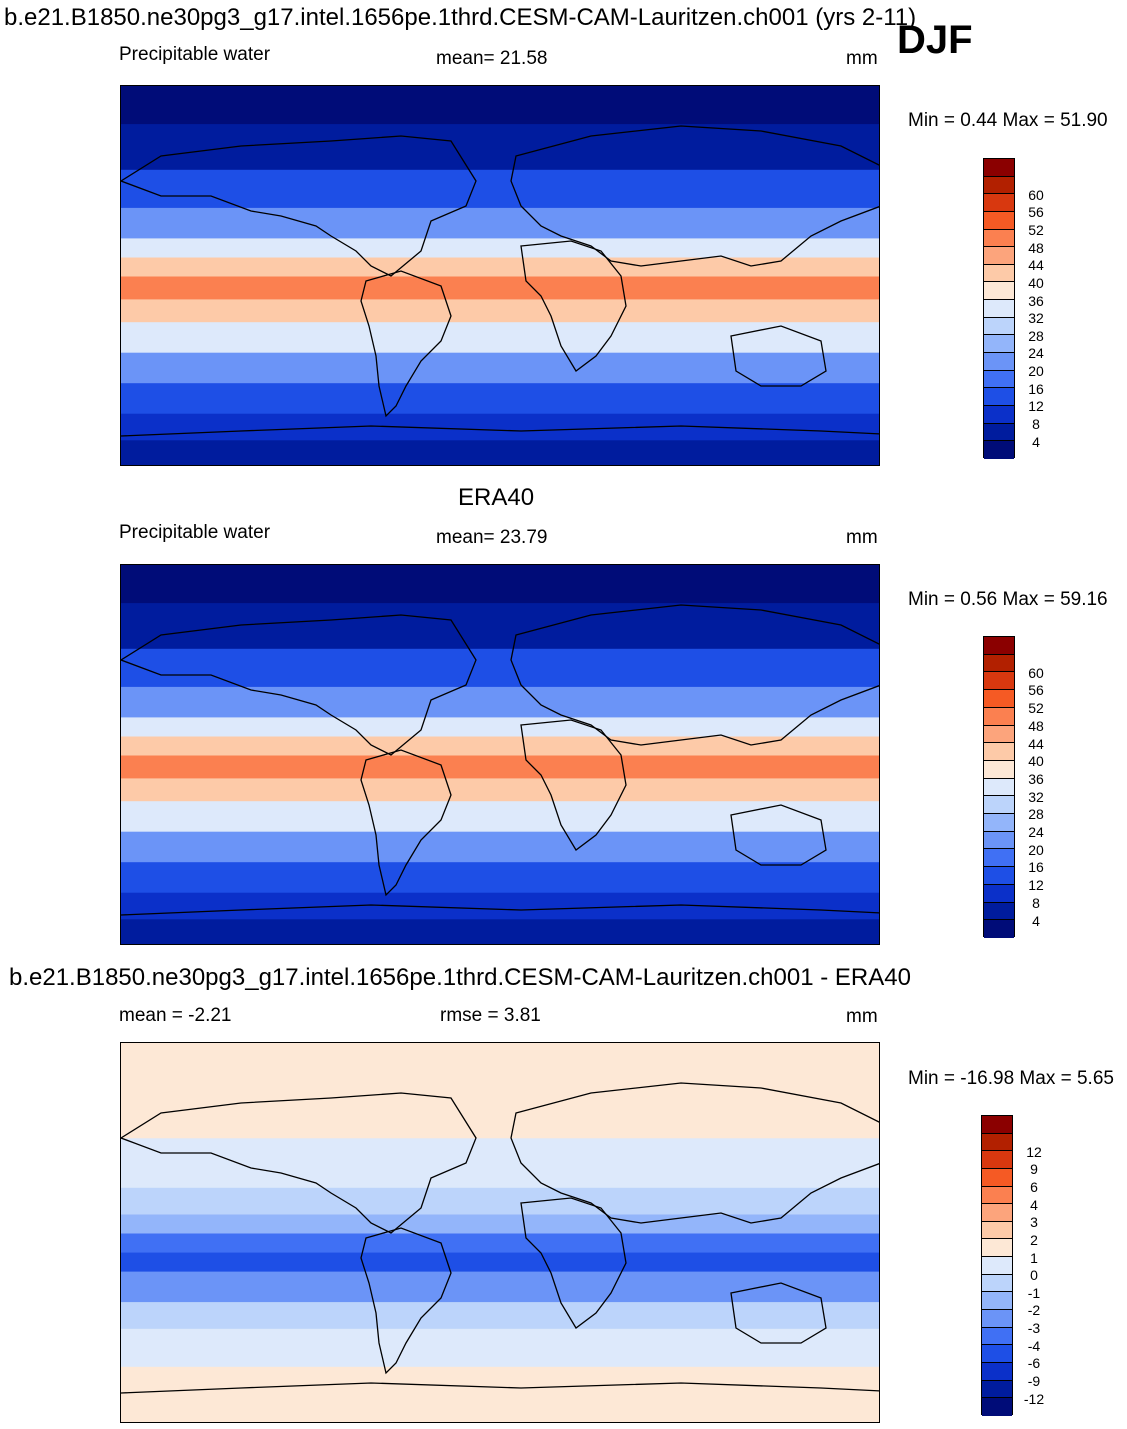 Image resolution: width=1127 pixels, height=1429 pixels. Describe the element at coordinates (1034, 1239) in the screenshot. I see `colorbar-tick-label: 2` at that location.